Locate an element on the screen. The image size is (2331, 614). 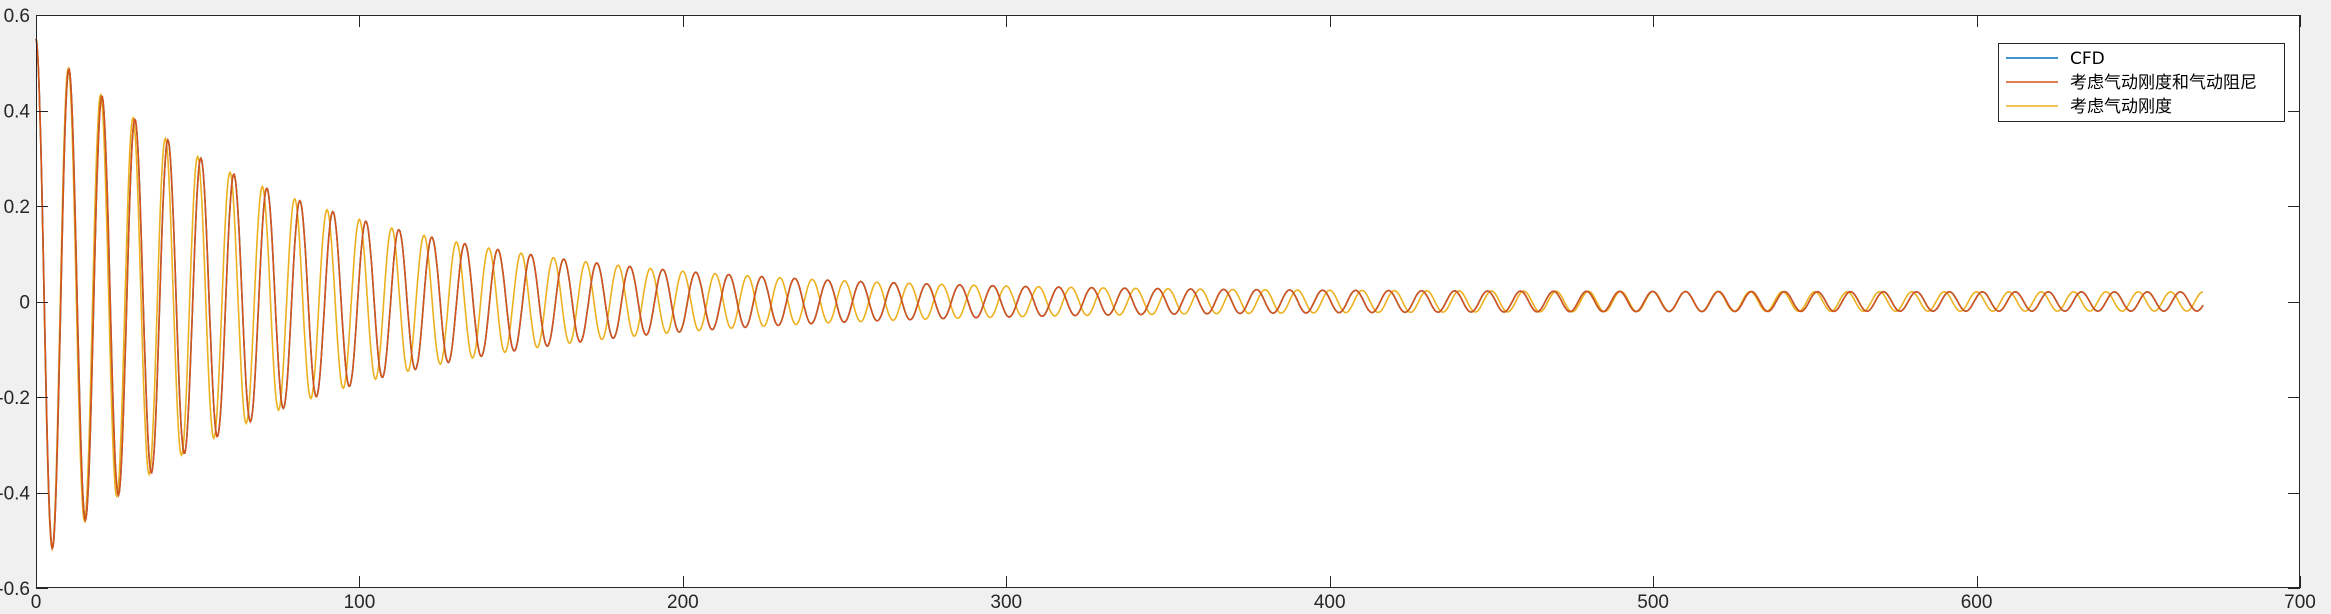
x-tick-label: 200 is located at coordinates (683, 602).